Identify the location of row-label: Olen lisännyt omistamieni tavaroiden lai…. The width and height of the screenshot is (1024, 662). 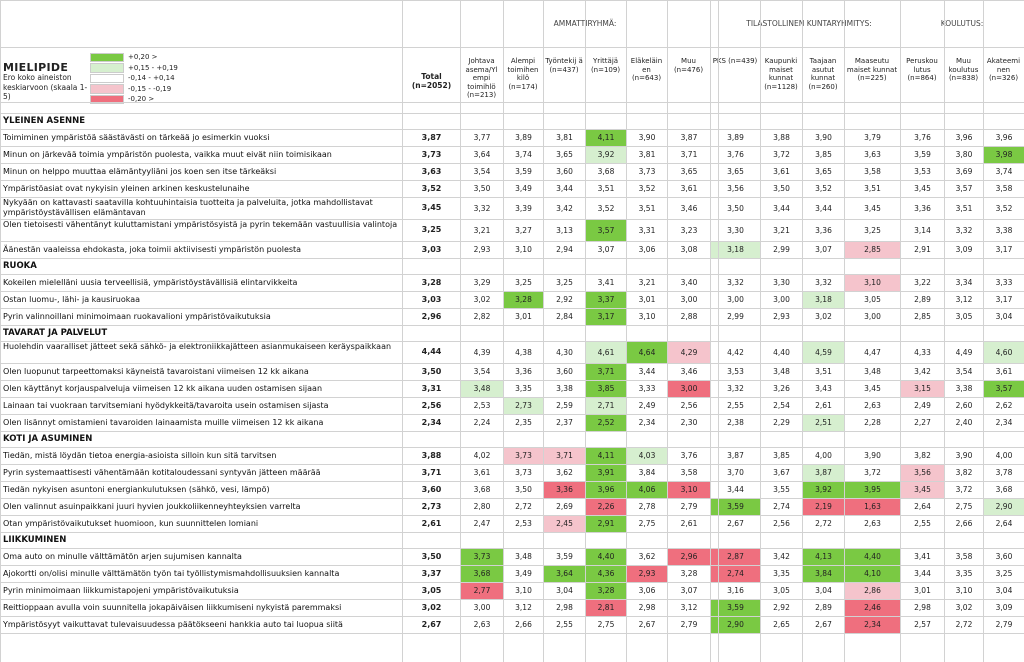
(163, 422).